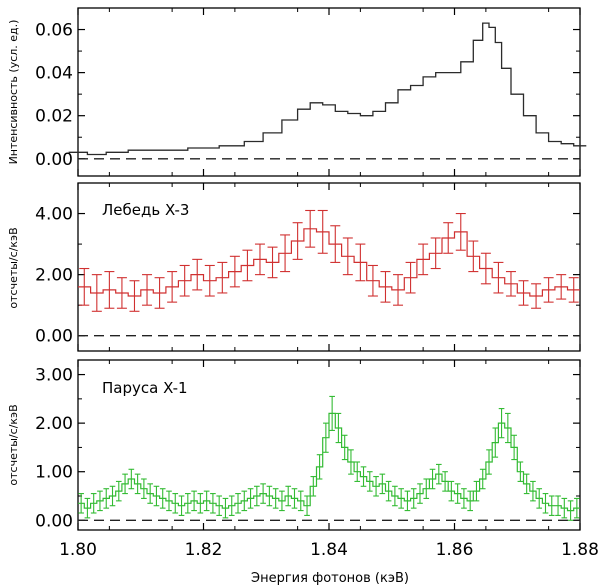 The width and height of the screenshot is (600, 586). I want to click on bottom-ytick-label-1: 1.00, so click(54, 473).